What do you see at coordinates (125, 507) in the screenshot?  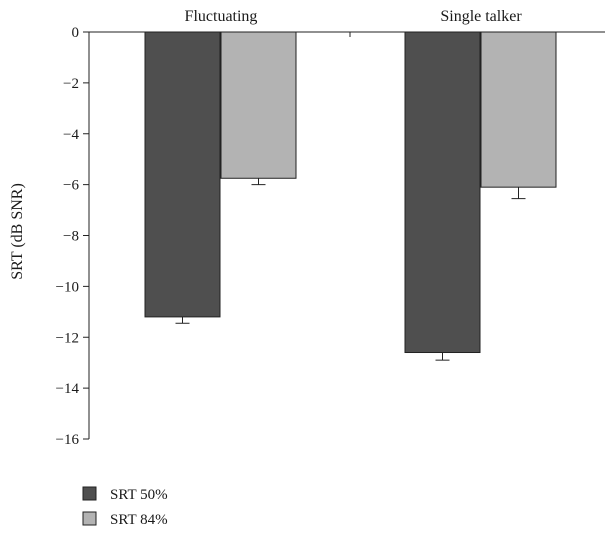 I see `legend: SRT 50% SRT 84%` at bounding box center [125, 507].